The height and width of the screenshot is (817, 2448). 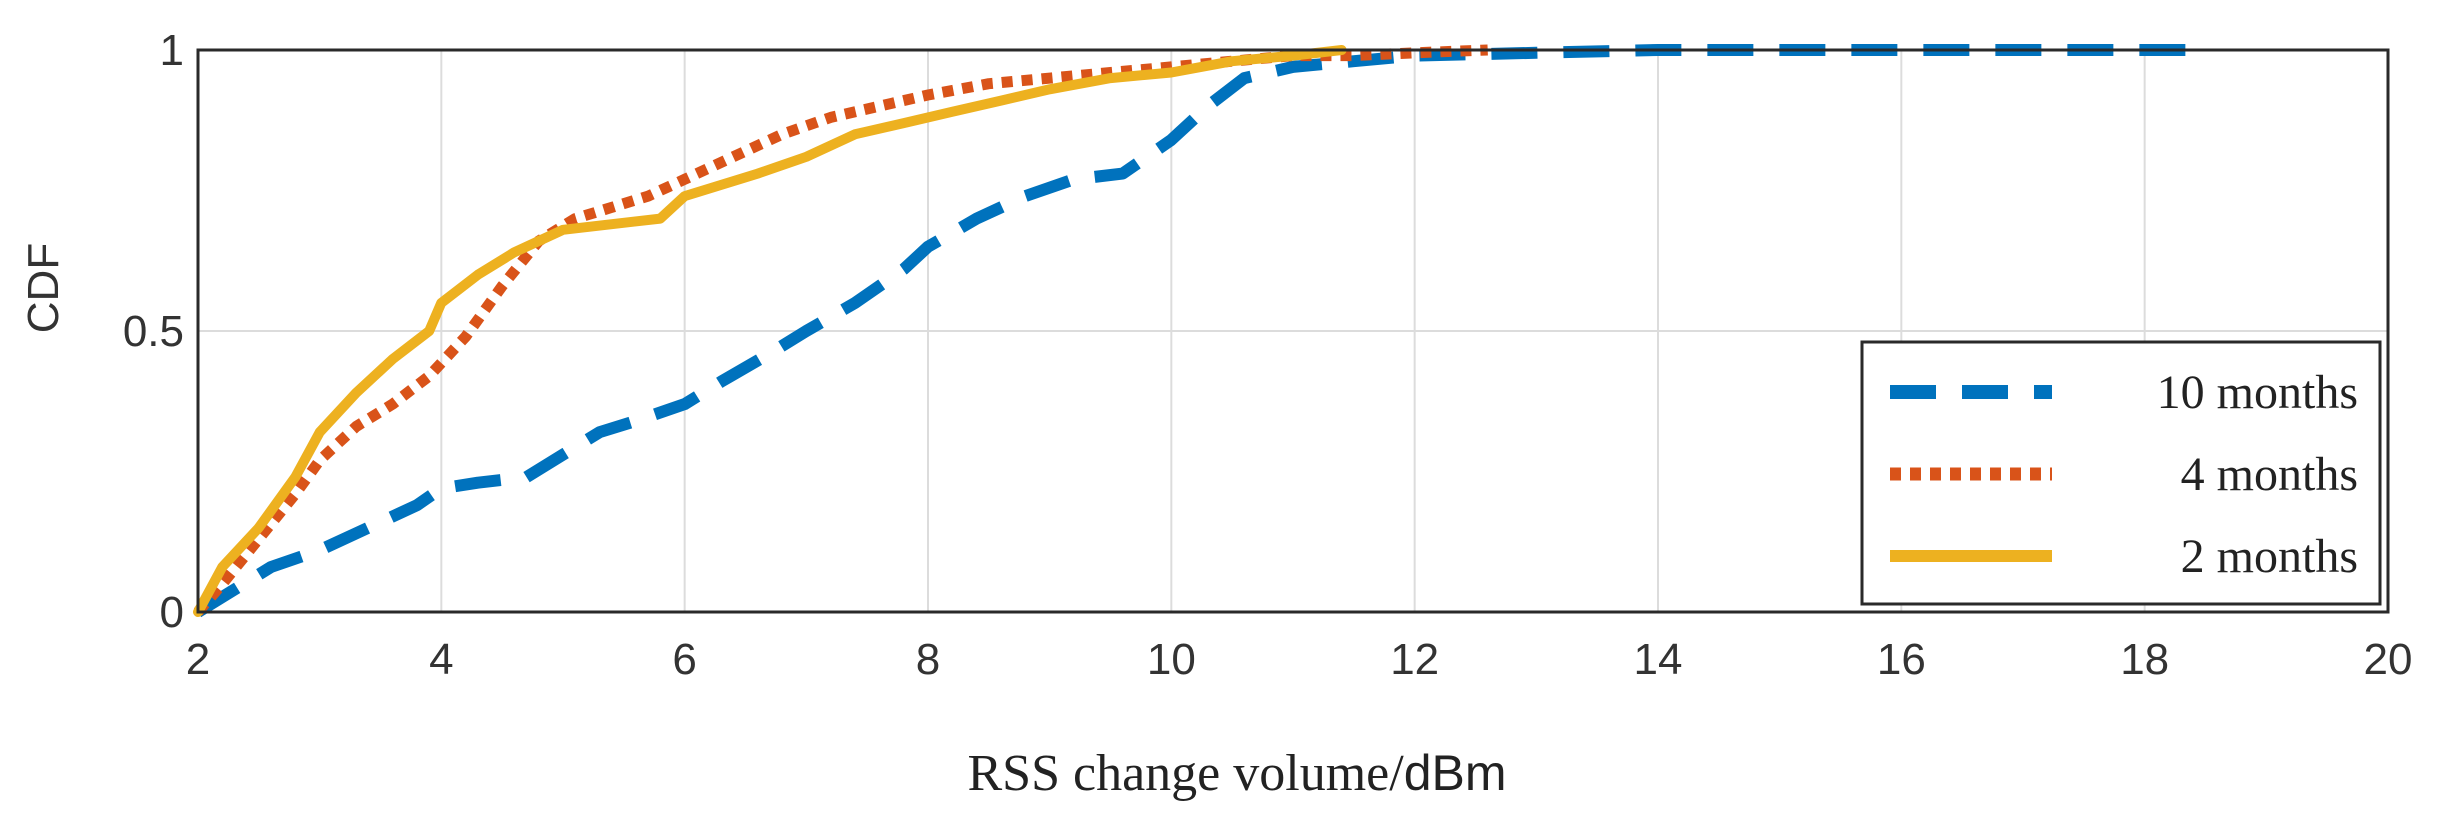 I want to click on x-tick-label: 4, so click(x=441, y=659).